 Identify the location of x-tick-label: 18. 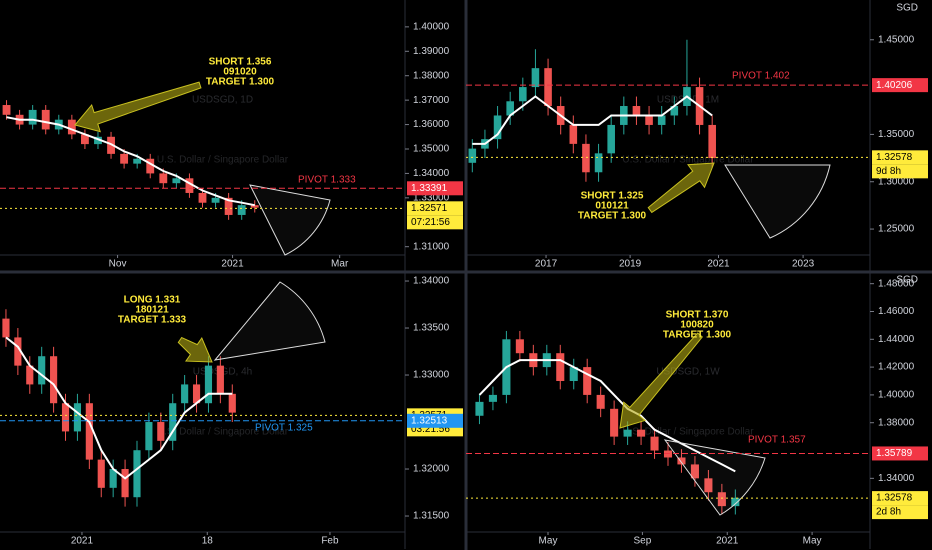
(208, 541).